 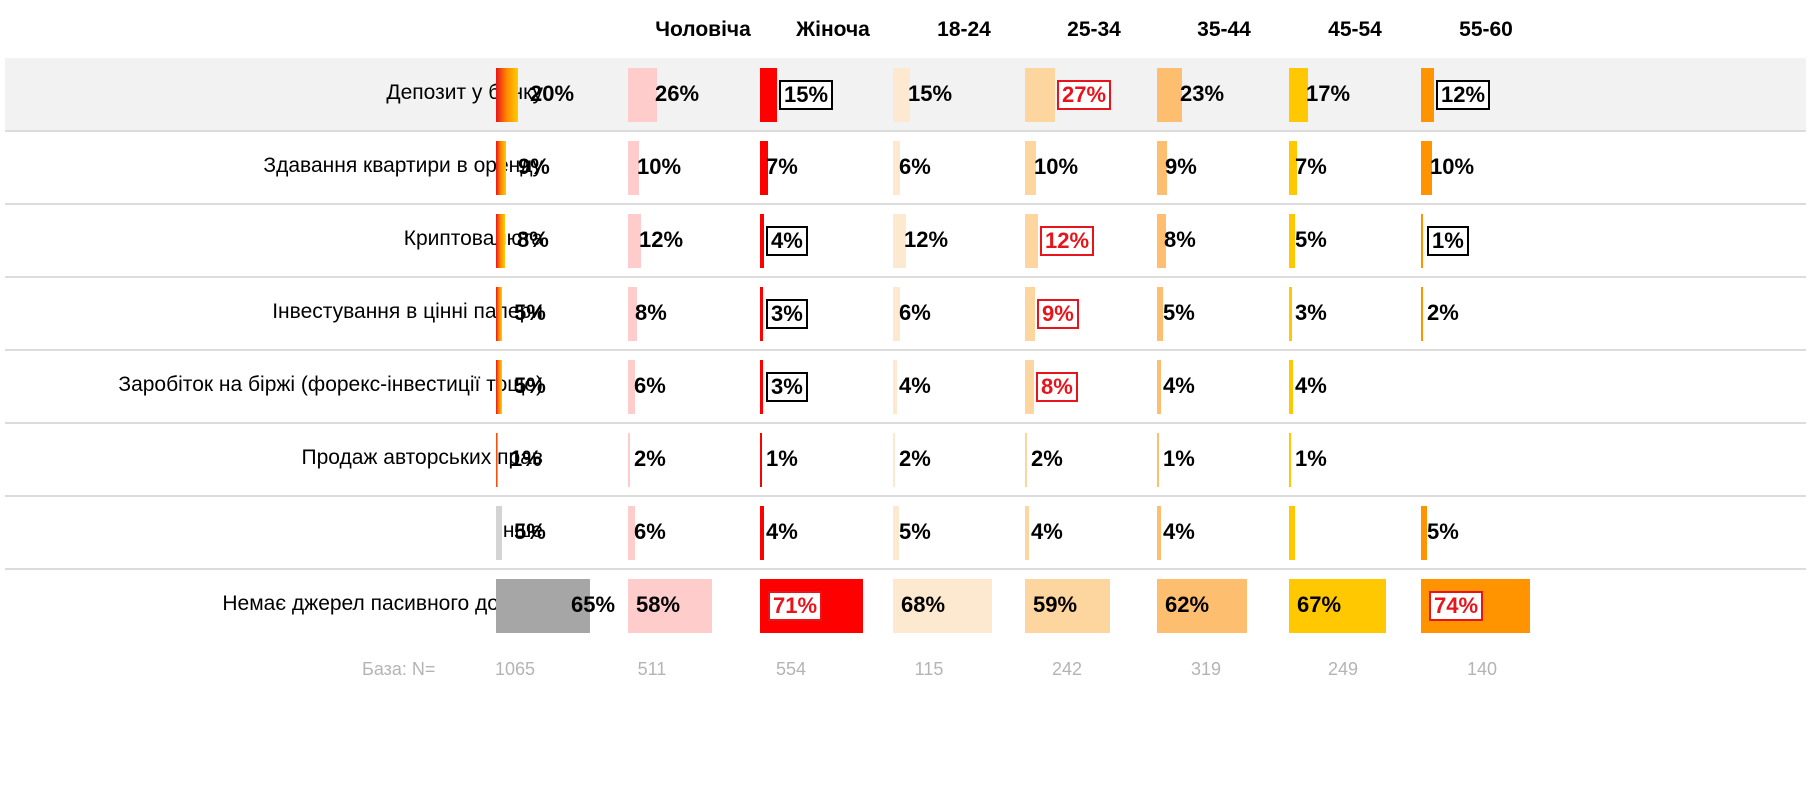 I want to click on value-label: 59%, so click(x=1055, y=604).